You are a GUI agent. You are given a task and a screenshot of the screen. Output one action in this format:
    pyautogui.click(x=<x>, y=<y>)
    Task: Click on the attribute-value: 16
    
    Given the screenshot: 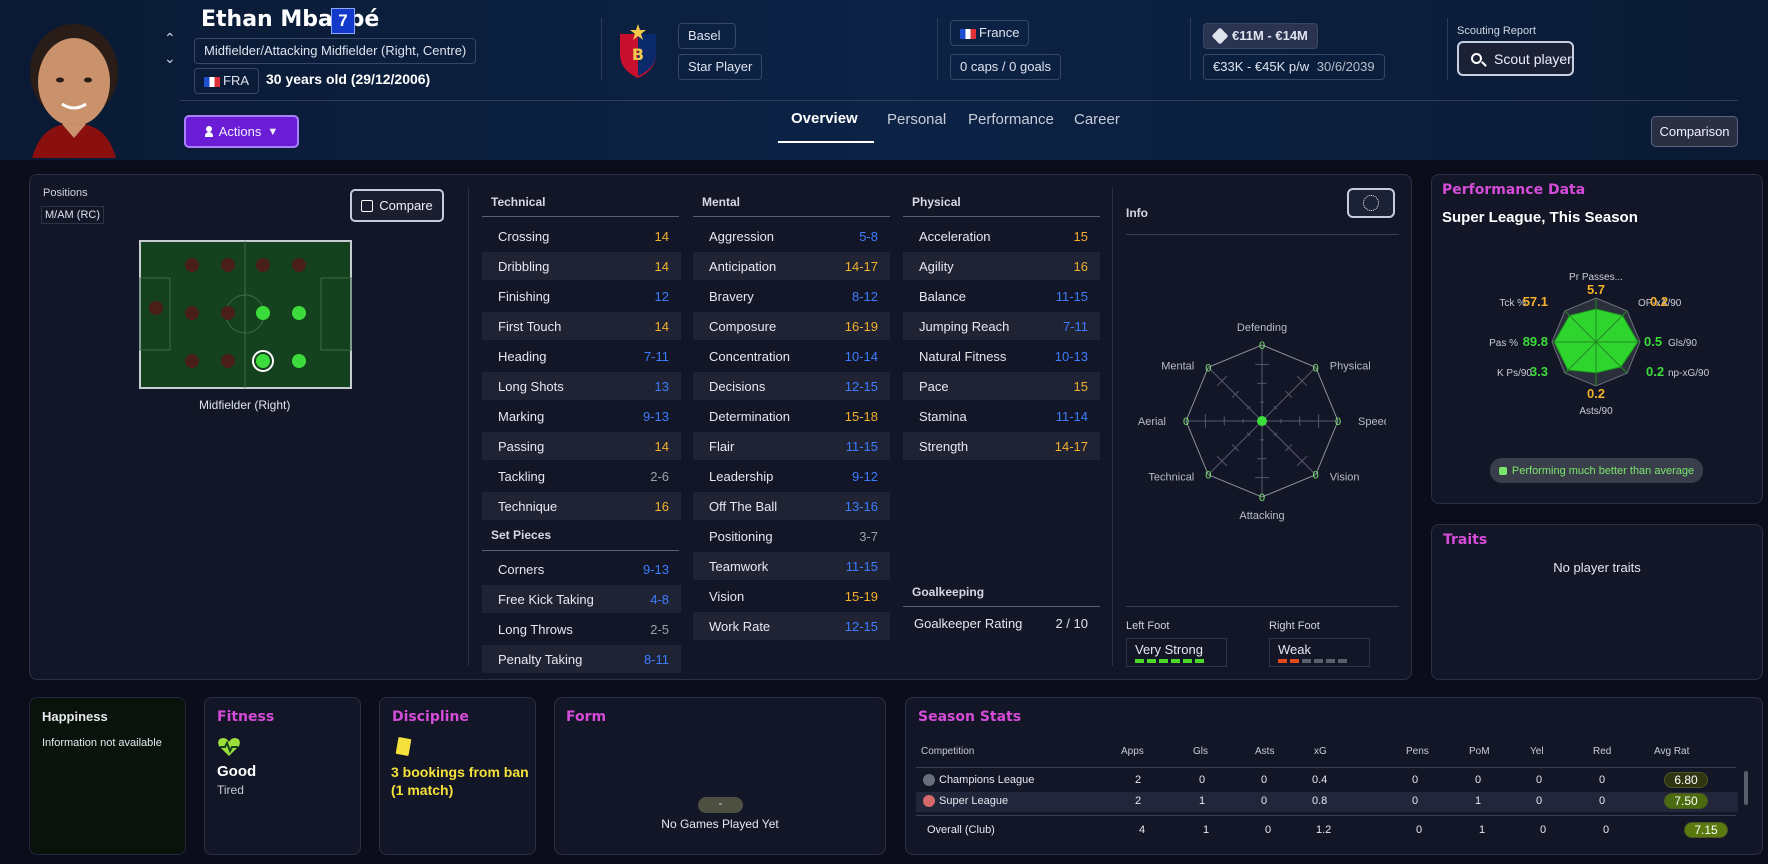 What is the action you would take?
    pyautogui.click(x=661, y=506)
    